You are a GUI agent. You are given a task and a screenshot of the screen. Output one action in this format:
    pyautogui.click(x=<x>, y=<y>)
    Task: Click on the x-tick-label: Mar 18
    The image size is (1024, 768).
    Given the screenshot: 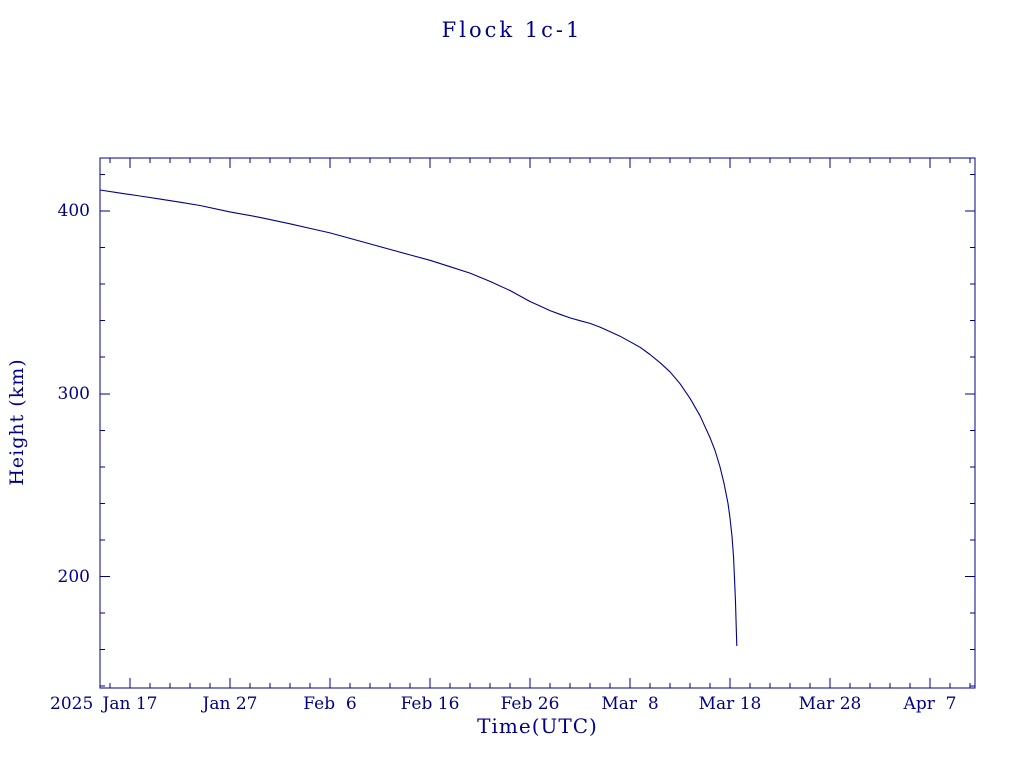 What is the action you would take?
    pyautogui.click(x=730, y=704)
    